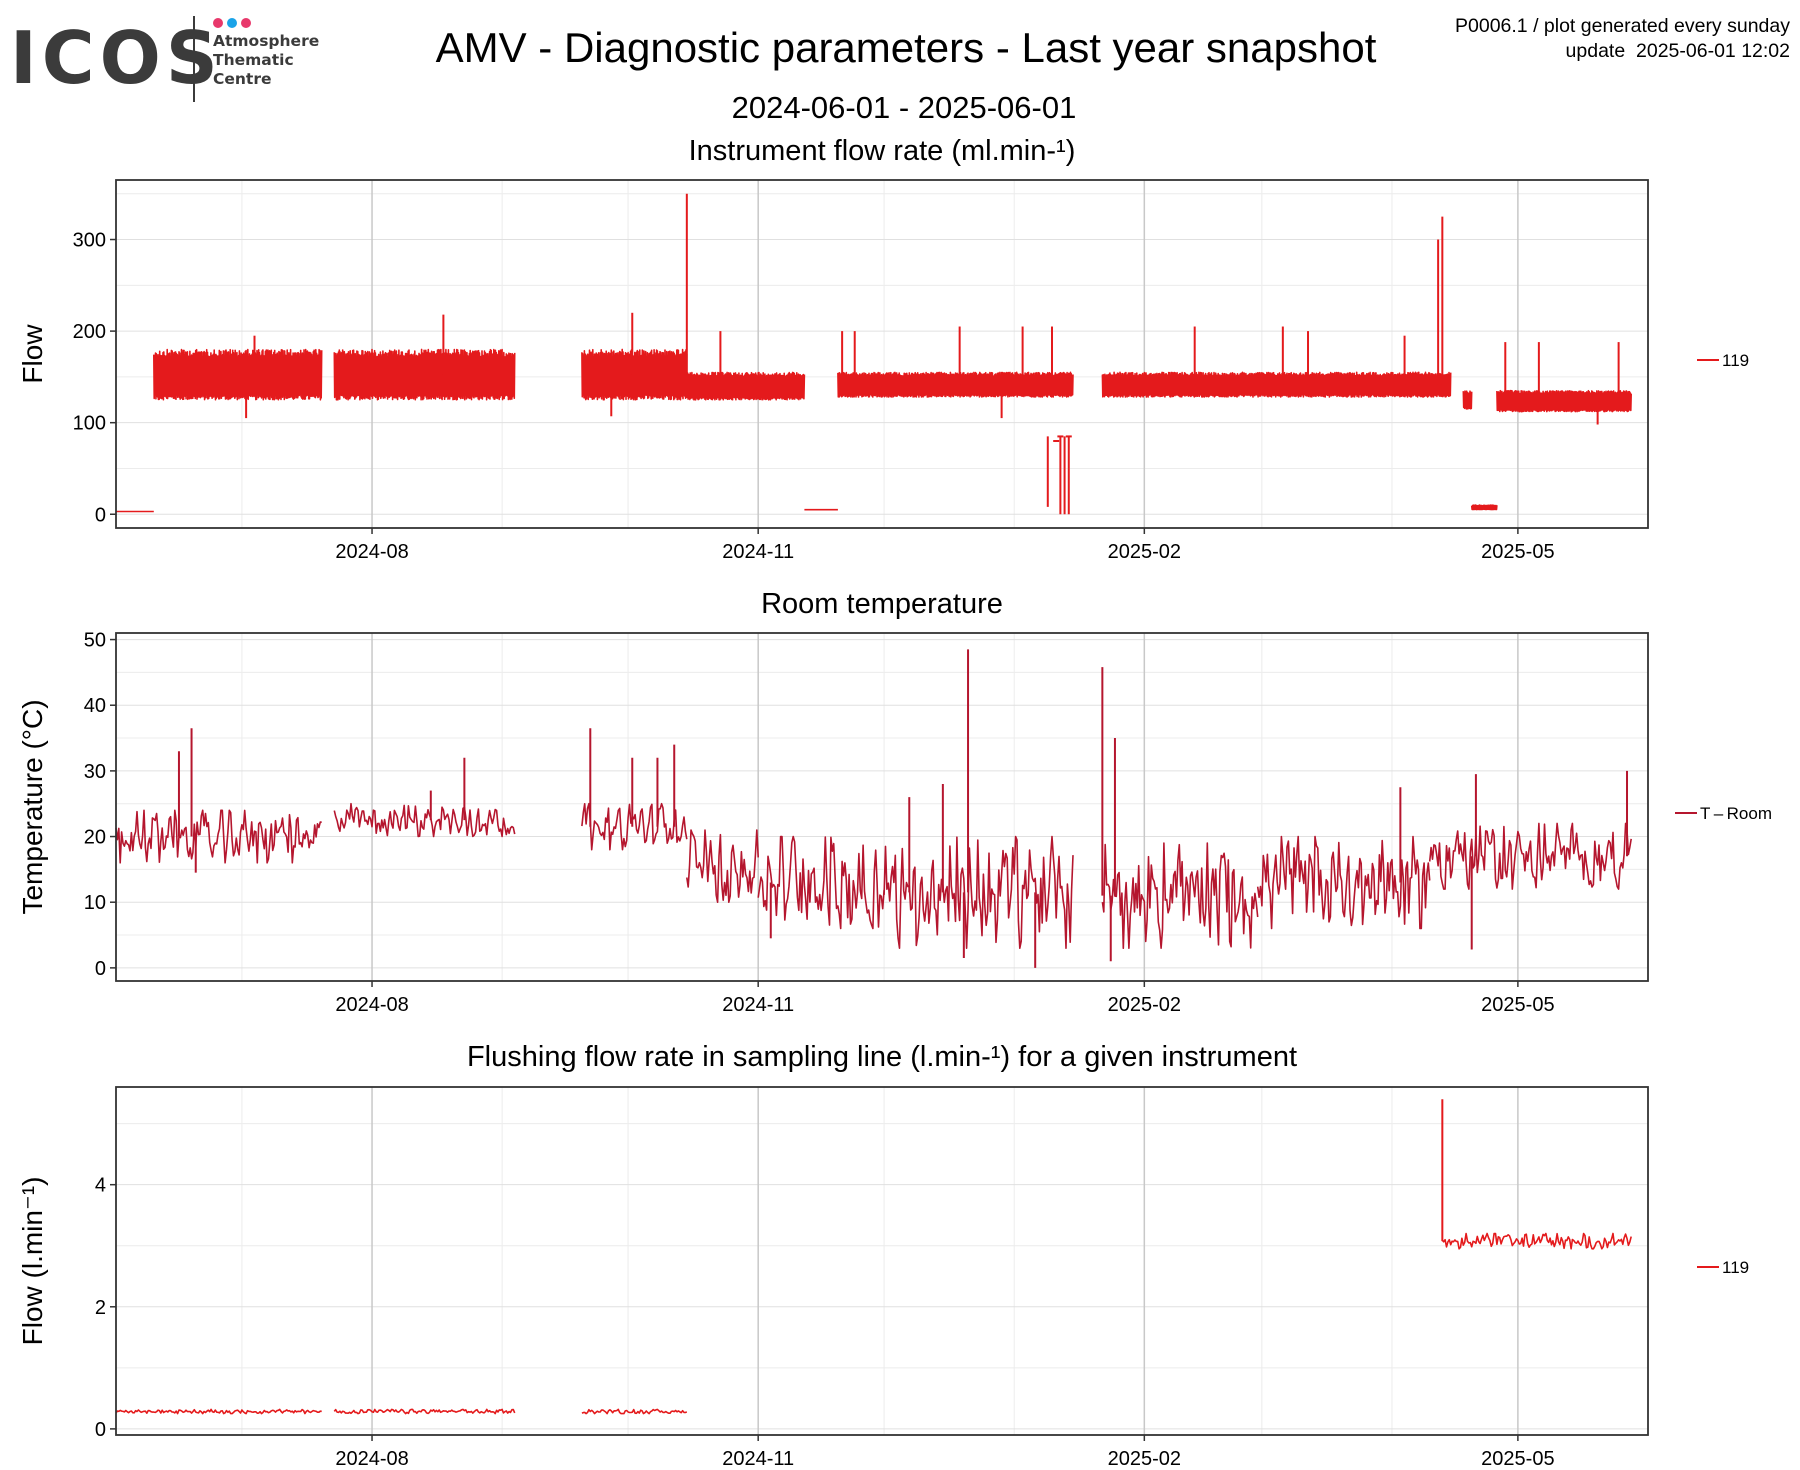 This screenshot has width=1800, height=1470. I want to click on plot-meta-line1: P0006.1 / plot generated every sunday, so click(1622, 26).